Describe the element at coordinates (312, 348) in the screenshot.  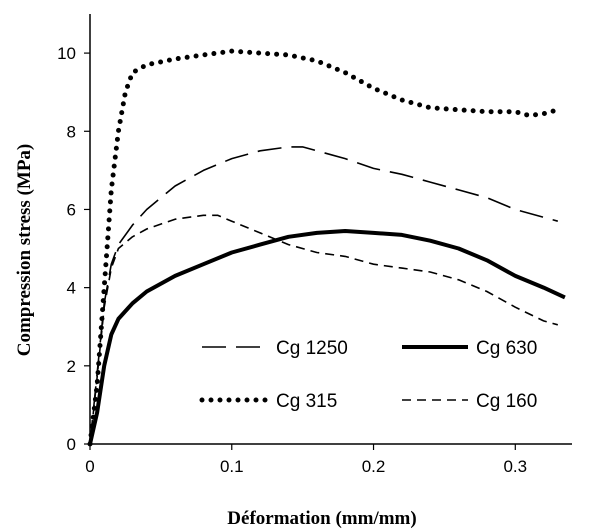
I see `legend-label: Cg 1250` at that location.